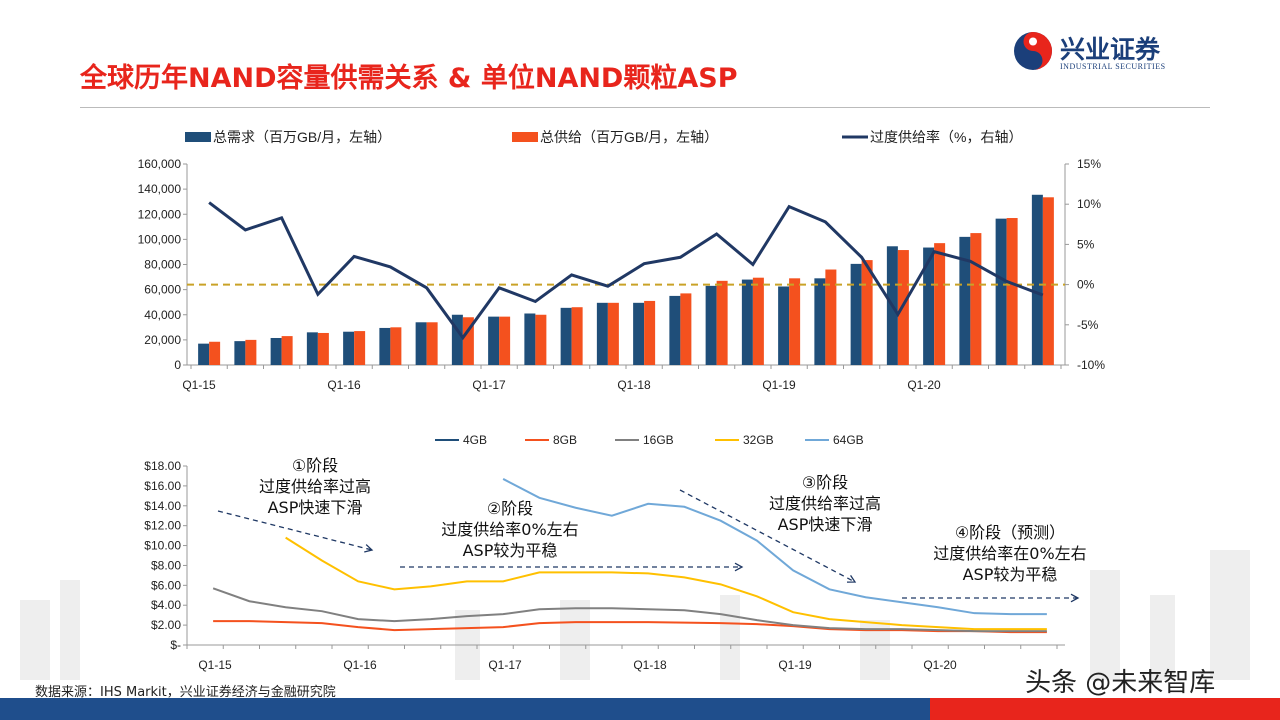 The height and width of the screenshot is (720, 1280). I want to click on x-tick-label: Q1-16, so click(344, 385).